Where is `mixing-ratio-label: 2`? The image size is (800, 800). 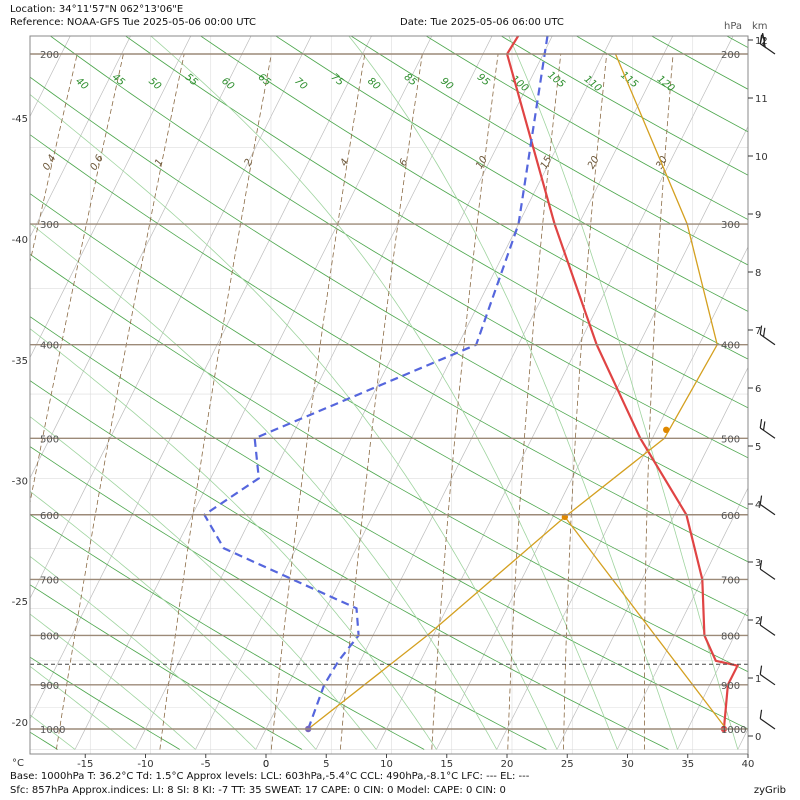 mixing-ratio-label: 2 is located at coordinates (249, 162).